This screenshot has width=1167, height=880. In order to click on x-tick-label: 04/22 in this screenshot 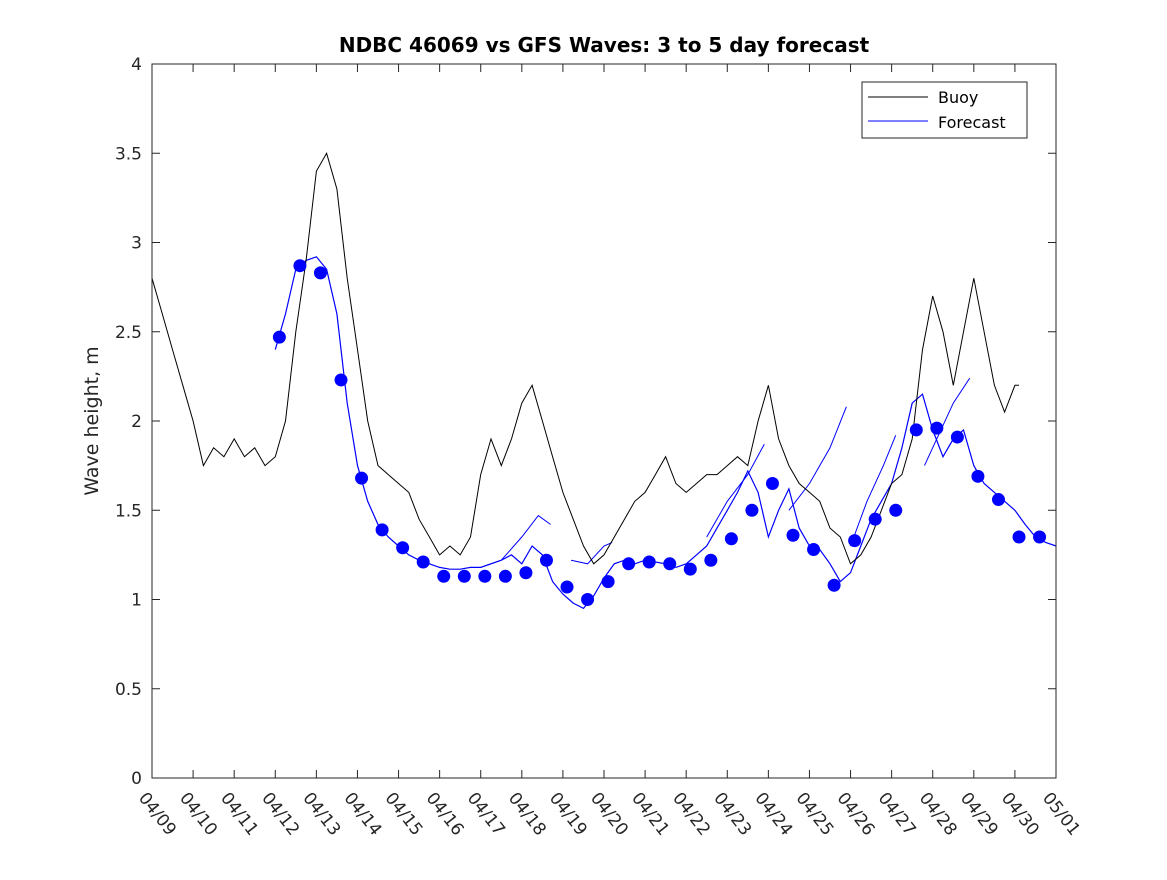, I will do `click(691, 814)`.